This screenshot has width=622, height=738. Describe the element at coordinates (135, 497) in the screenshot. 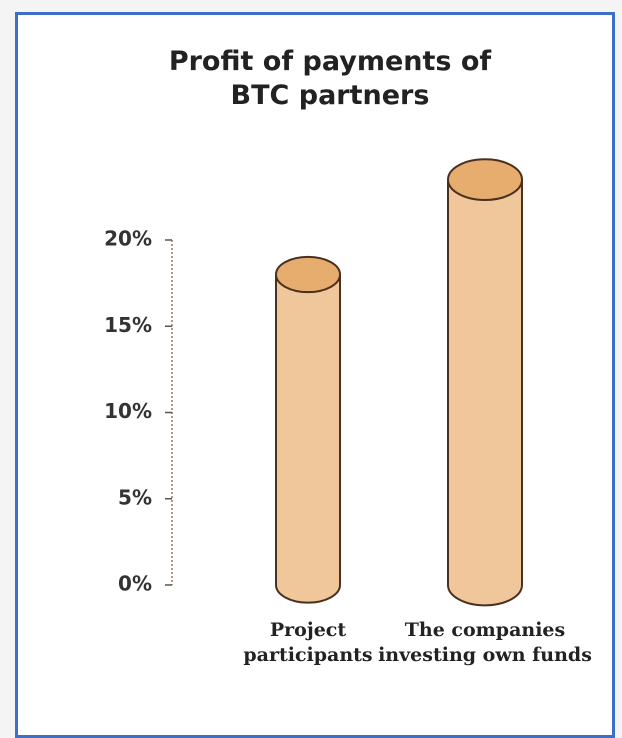

I see `y-tick-label: 5%` at that location.